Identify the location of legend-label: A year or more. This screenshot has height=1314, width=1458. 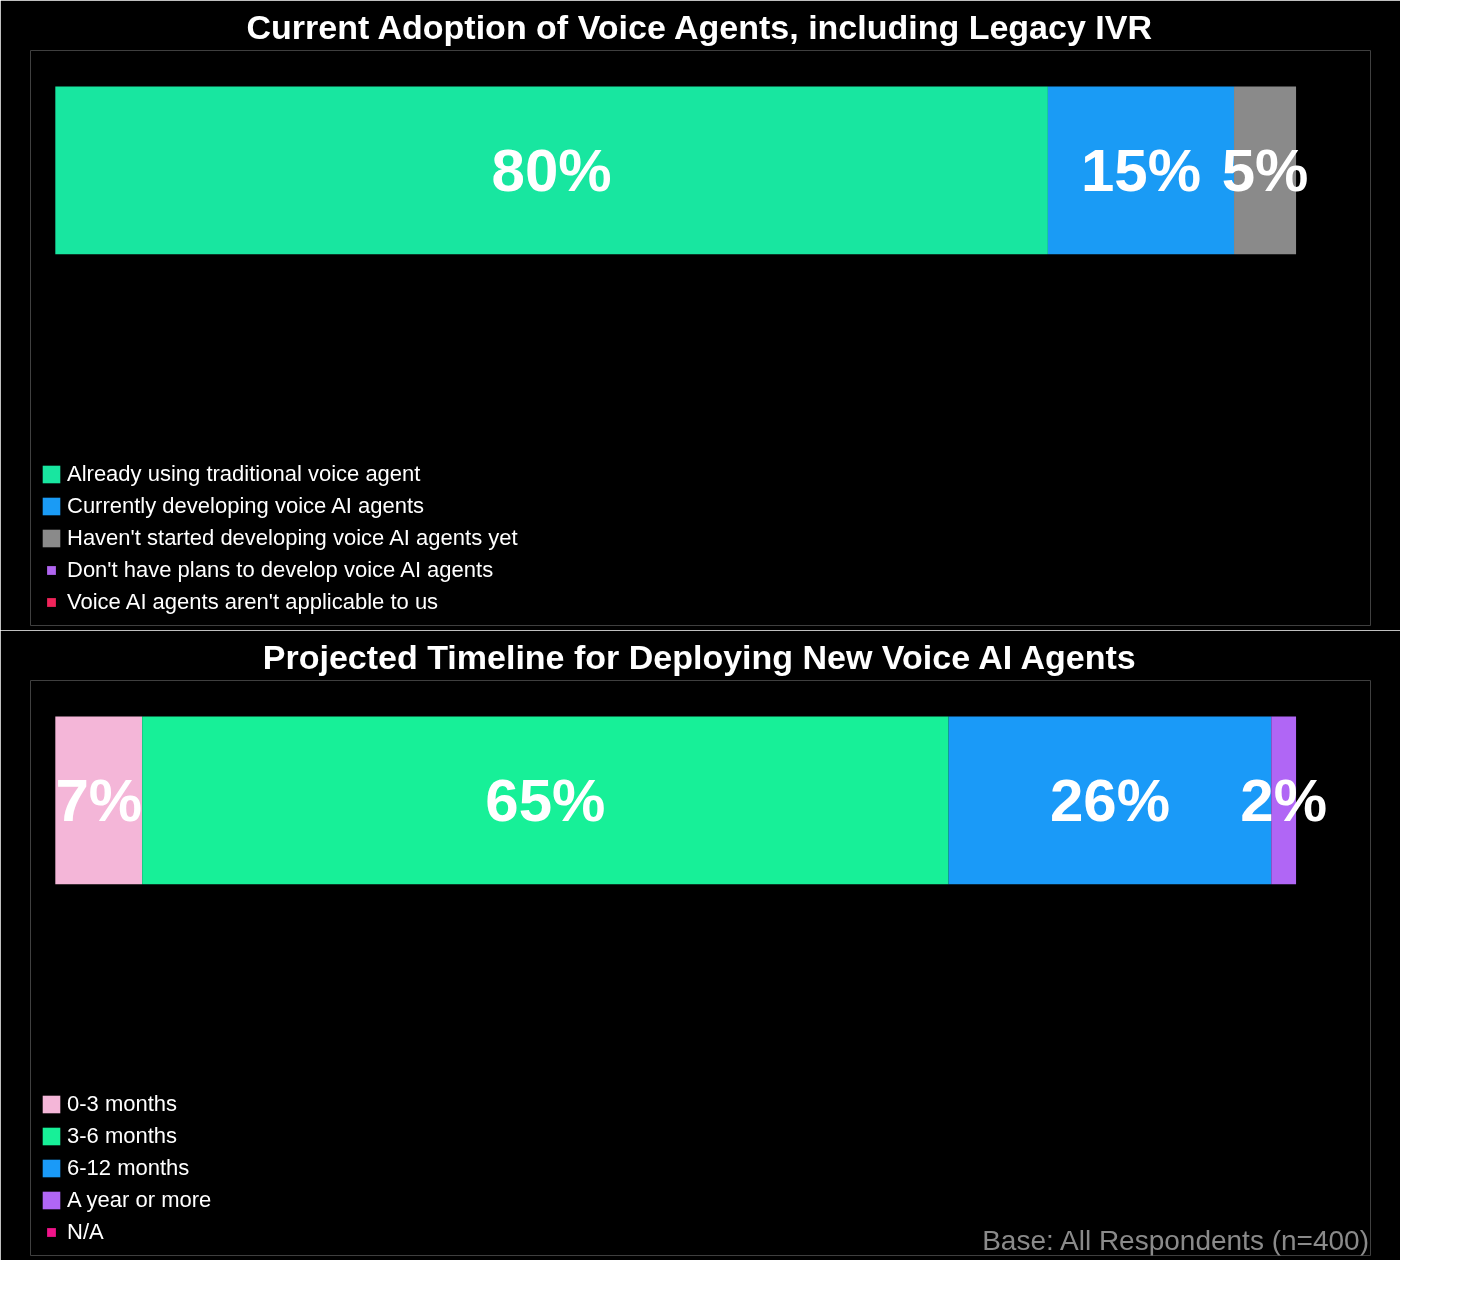
(139, 1200).